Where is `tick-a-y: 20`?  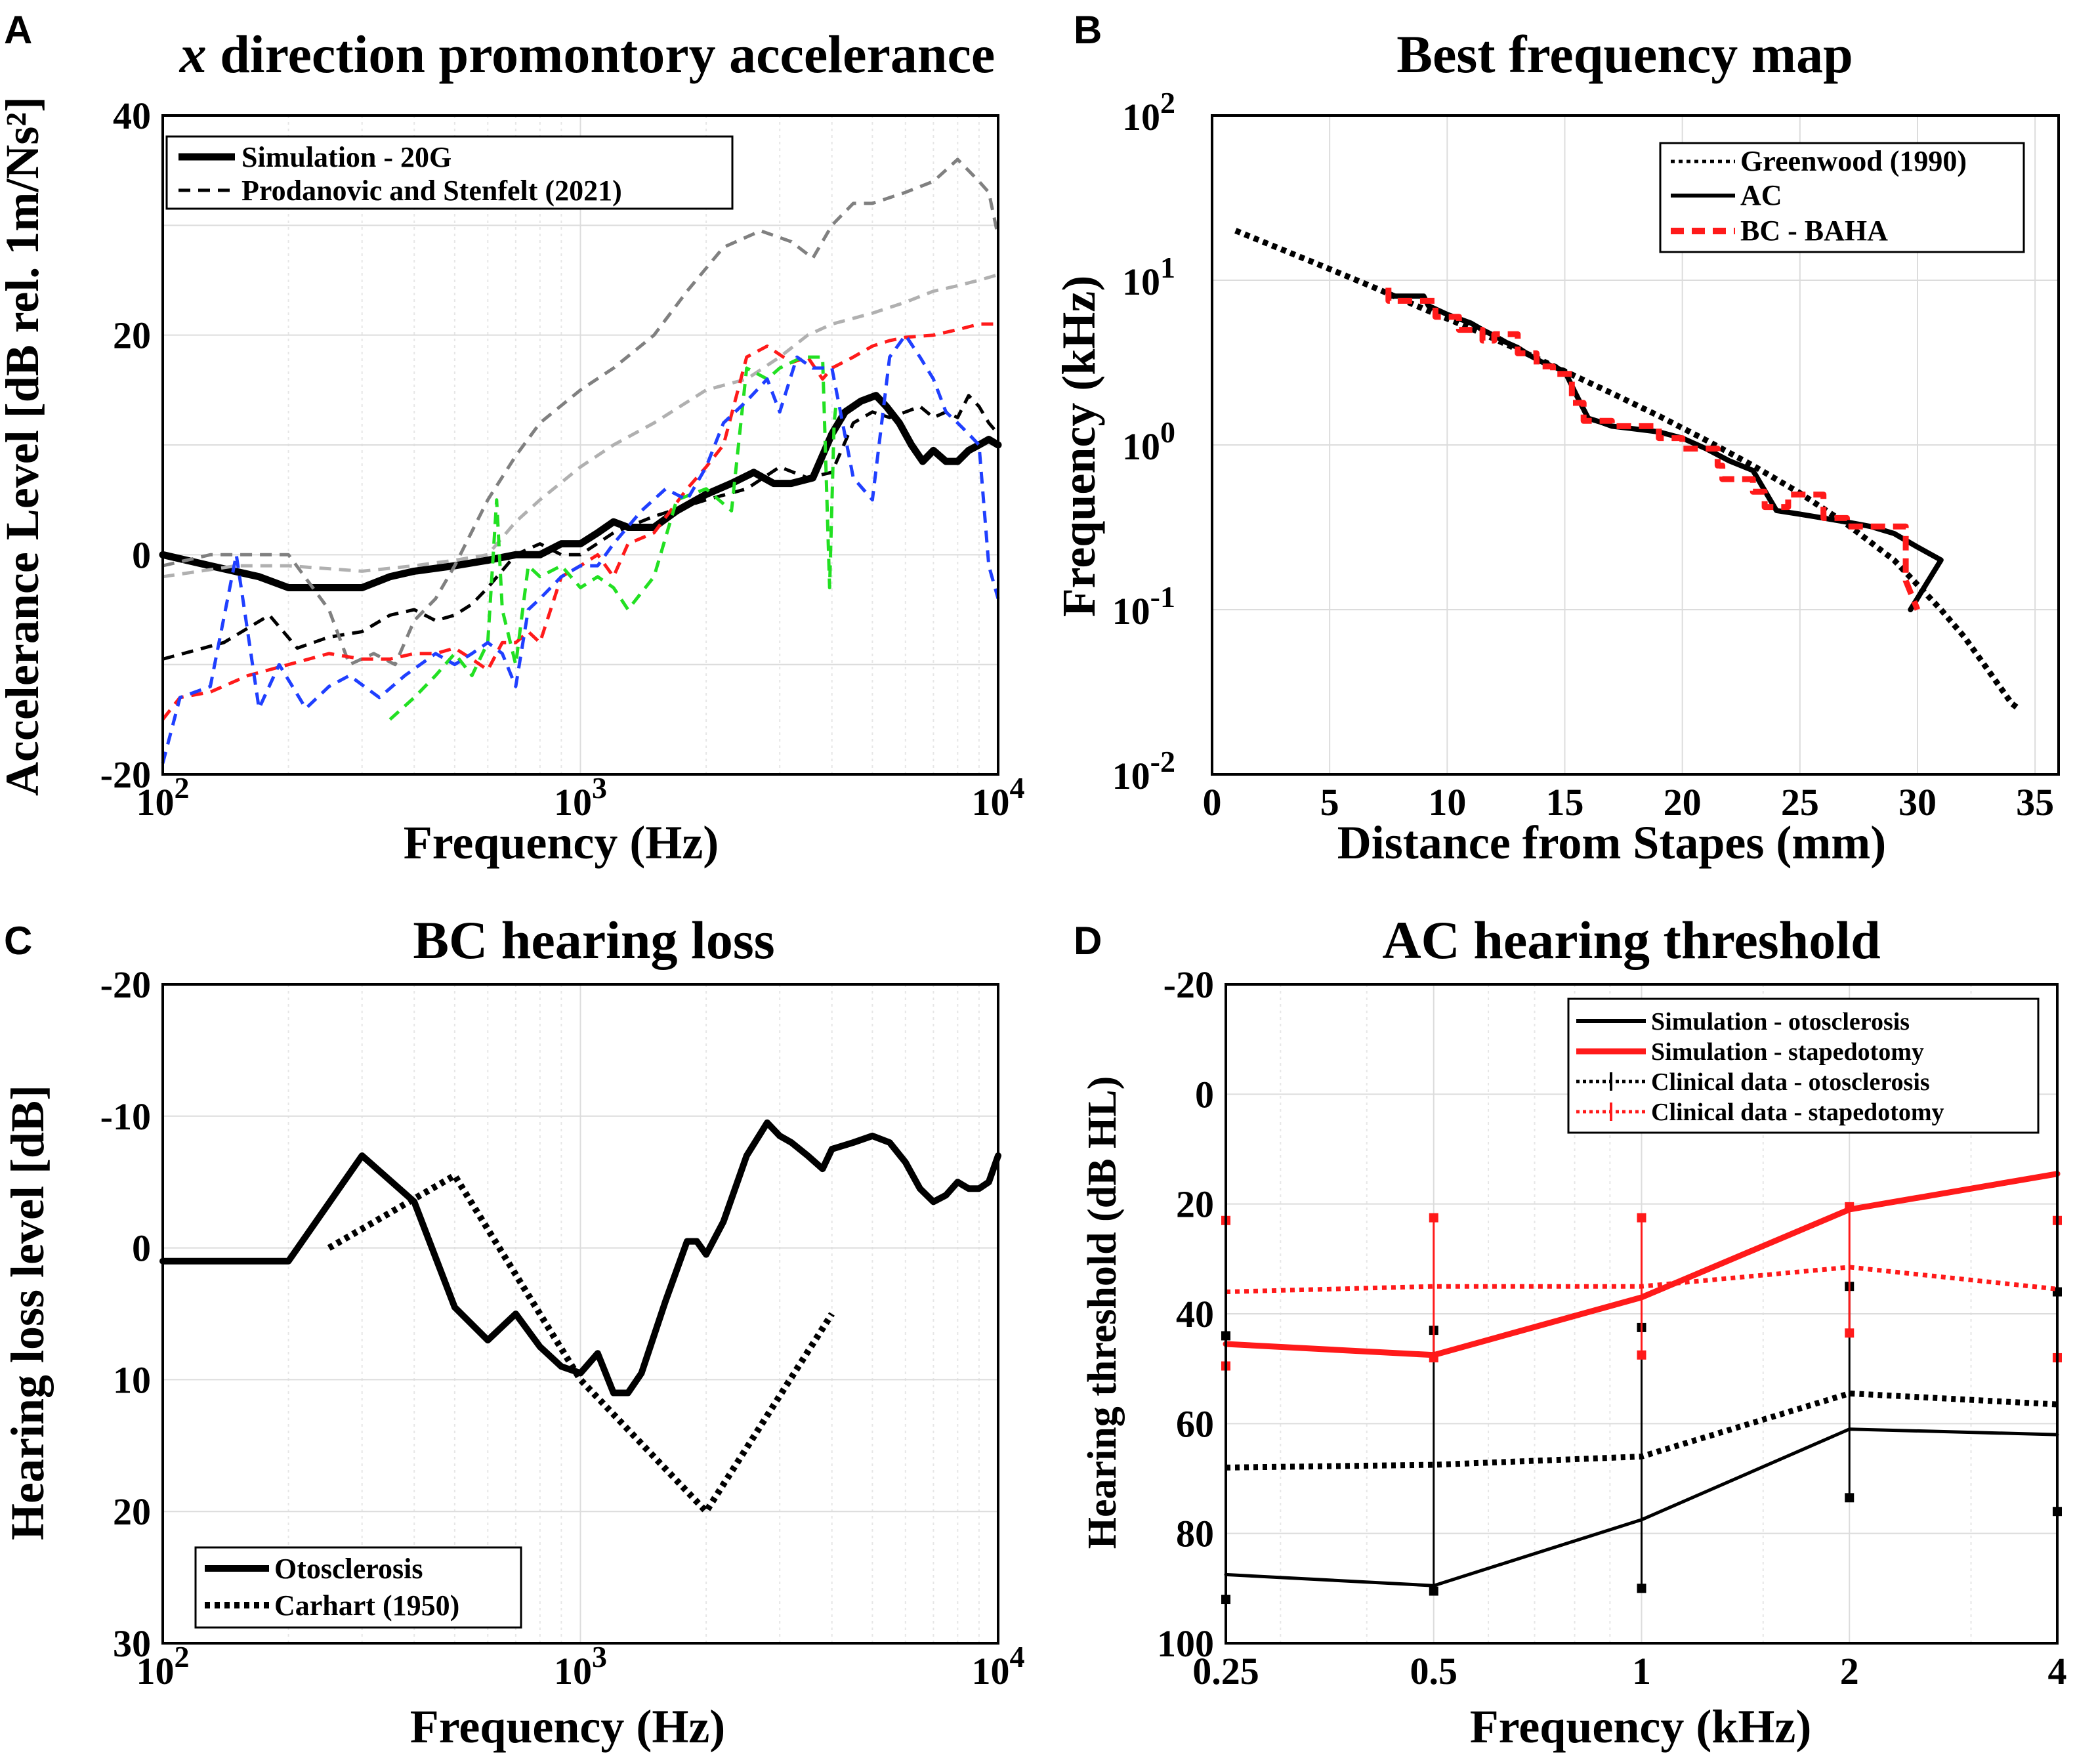 tick-a-y: 20 is located at coordinates (132, 335).